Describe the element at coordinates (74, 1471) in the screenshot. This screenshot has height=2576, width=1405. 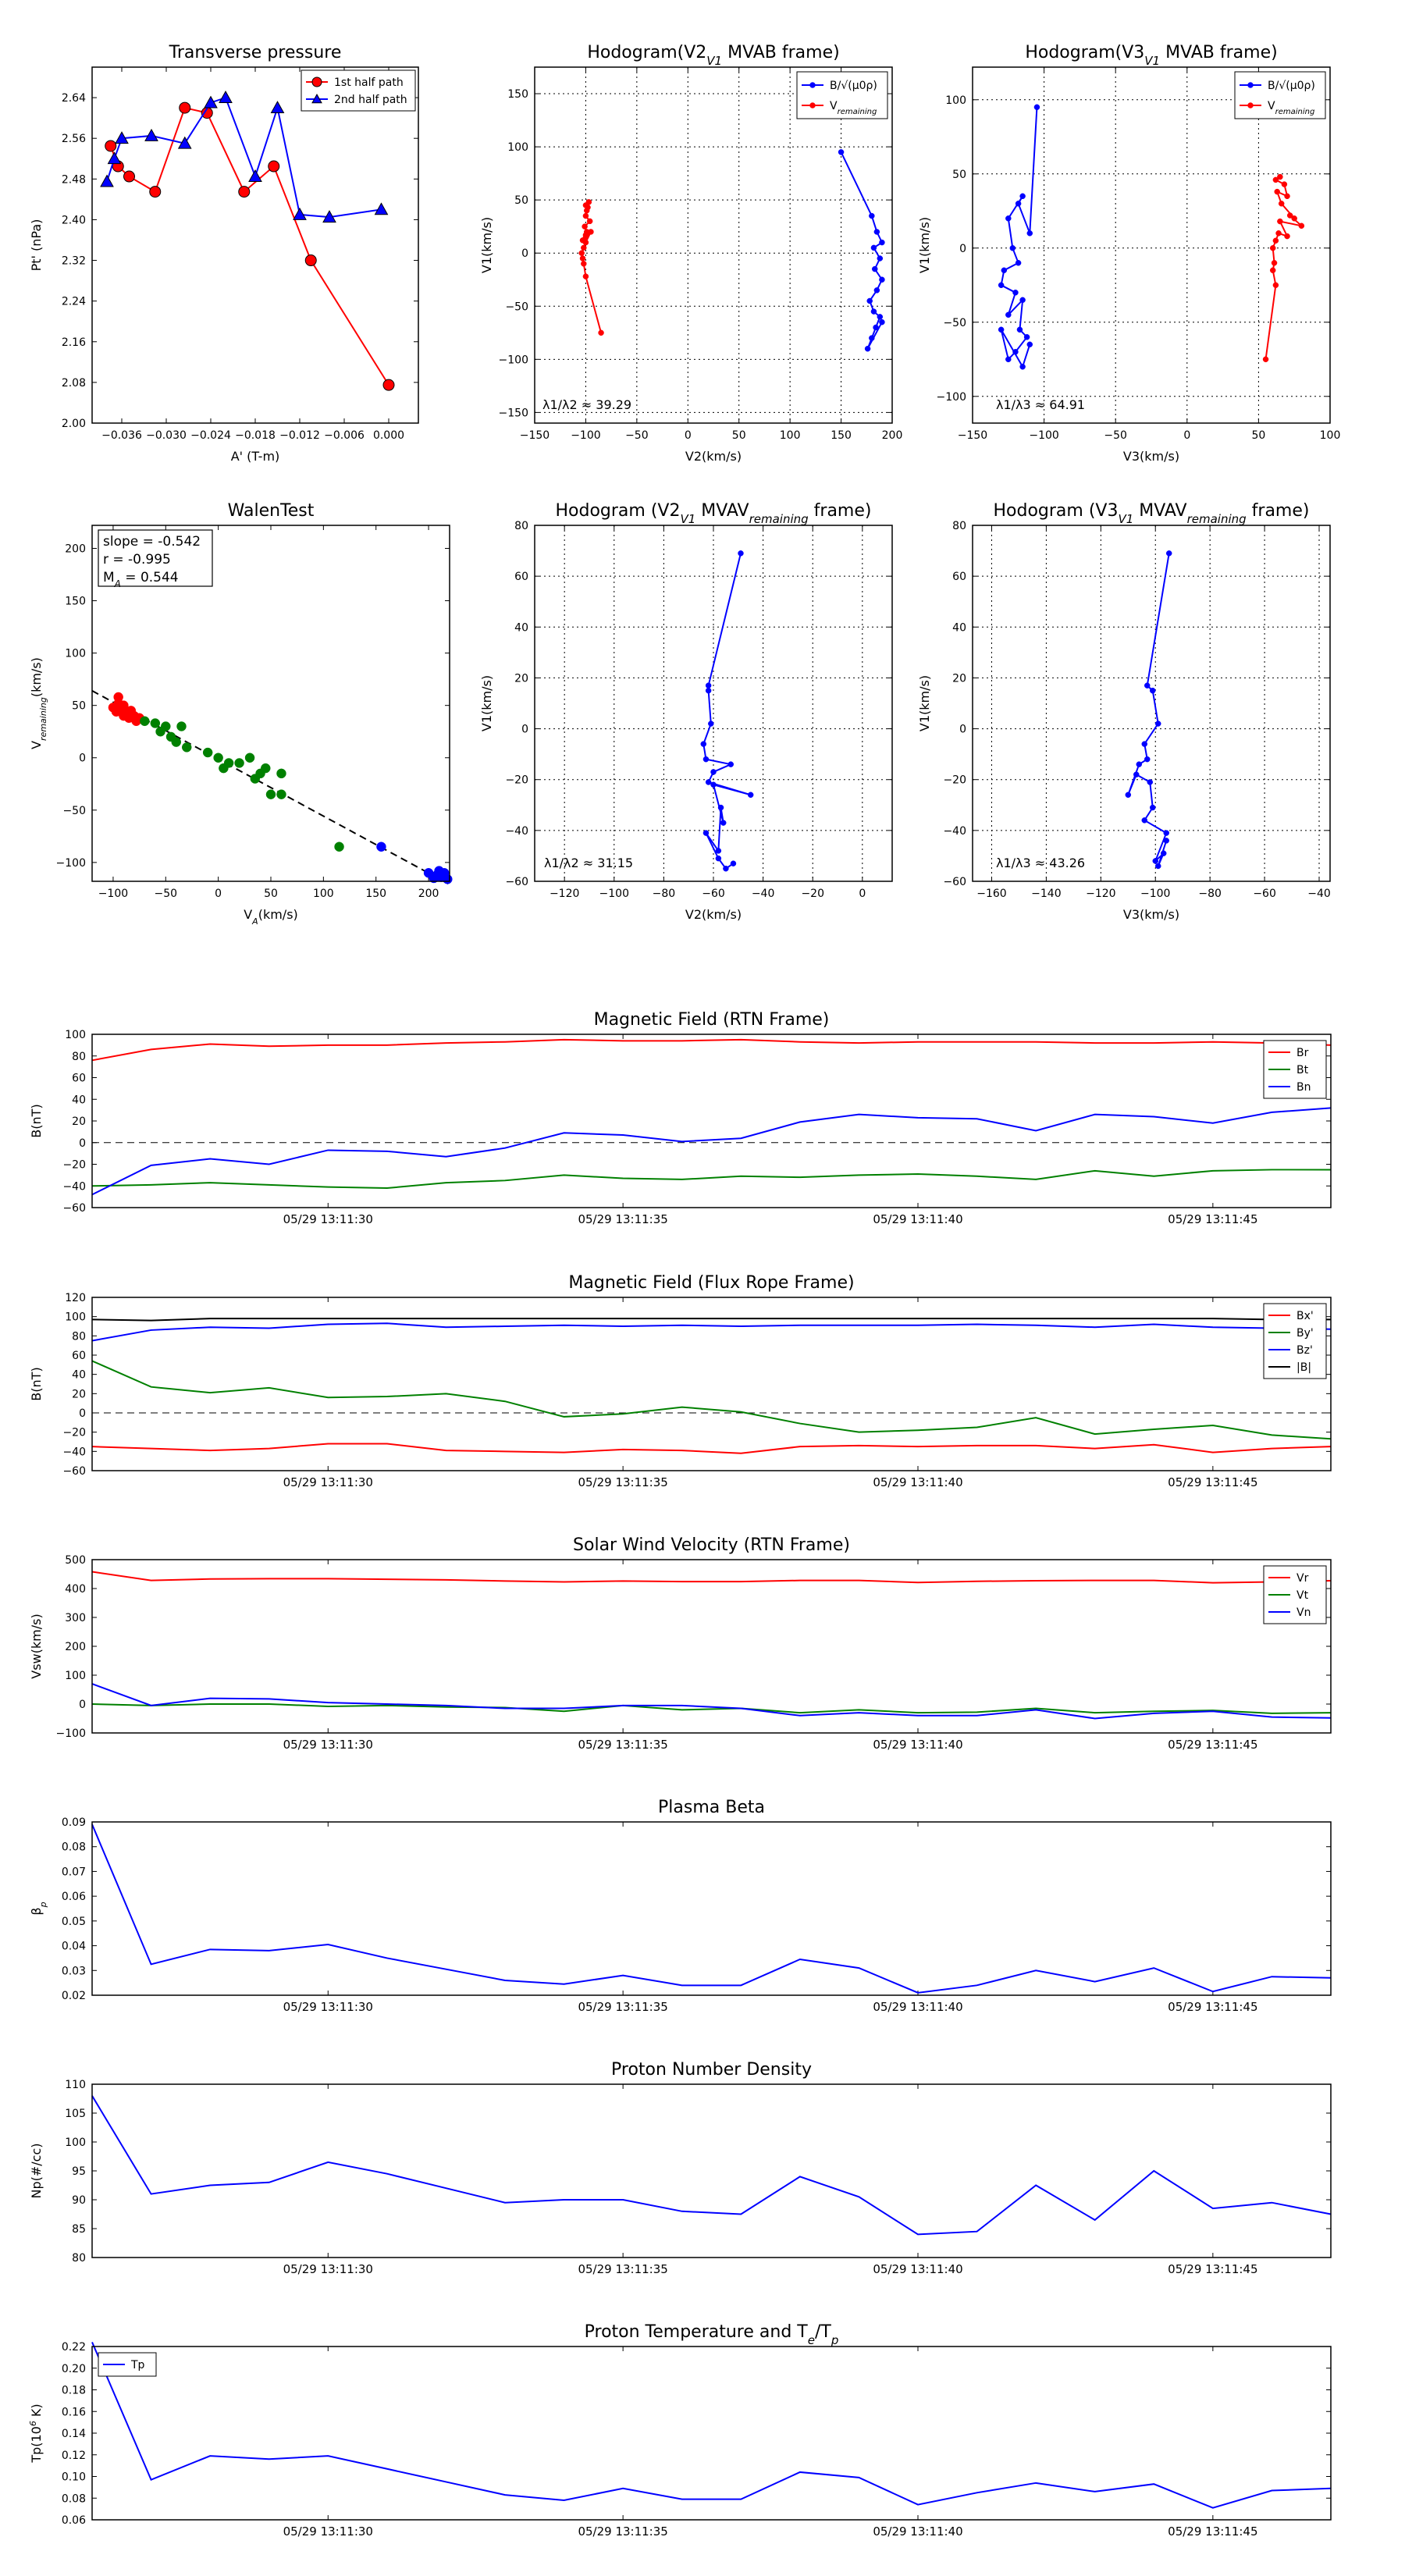
I see `y-tick-label: −60` at that location.